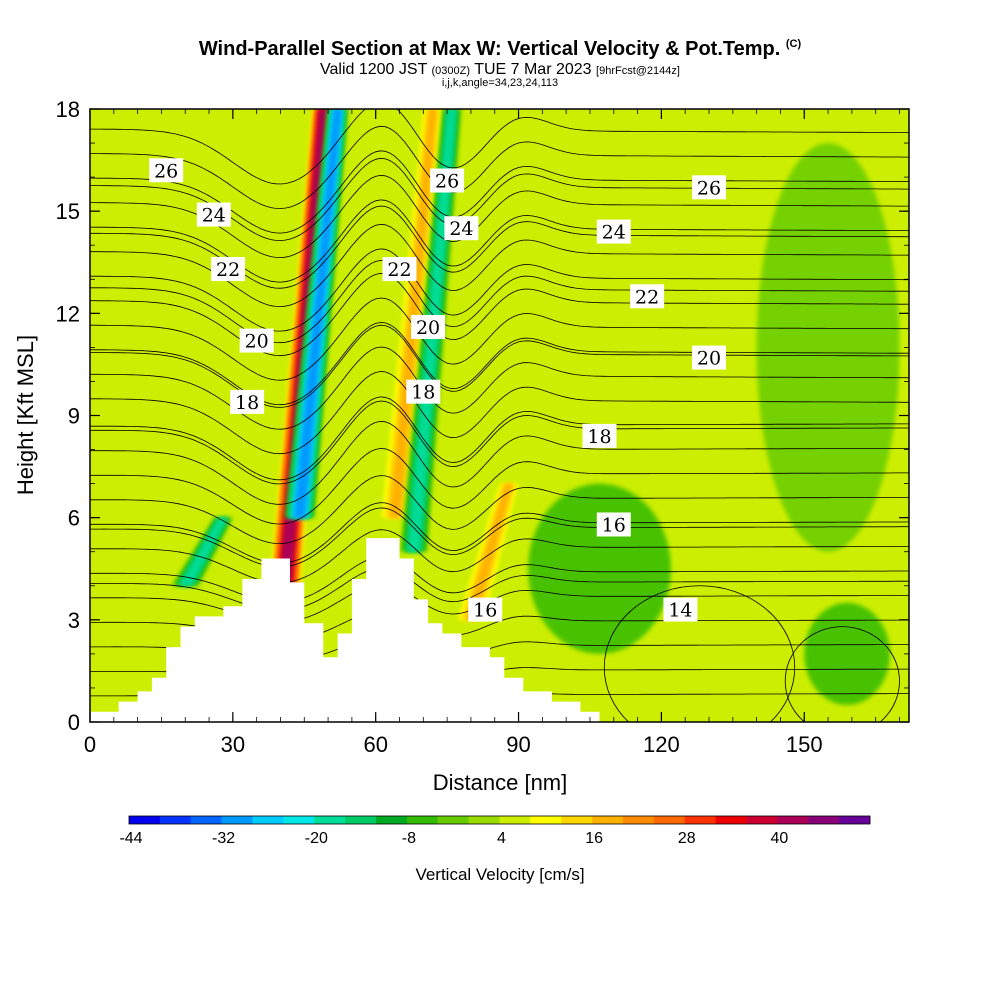 Image resolution: width=1000 pixels, height=1000 pixels. I want to click on colorbar-tick-label: -32, so click(223, 838).